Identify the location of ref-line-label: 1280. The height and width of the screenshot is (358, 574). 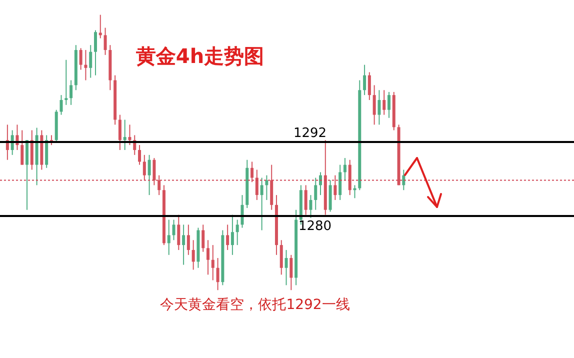
(315, 226).